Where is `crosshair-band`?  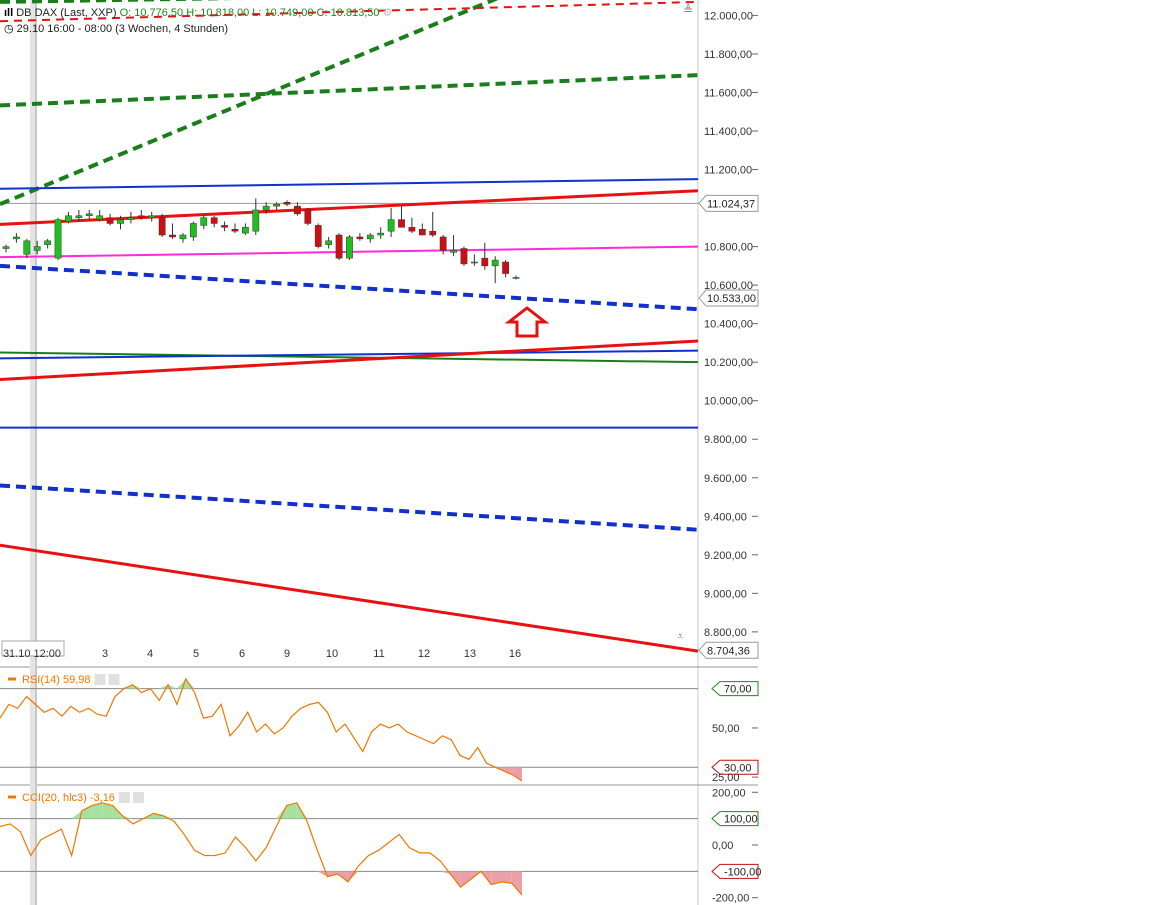 crosshair-band is located at coordinates (33, 452).